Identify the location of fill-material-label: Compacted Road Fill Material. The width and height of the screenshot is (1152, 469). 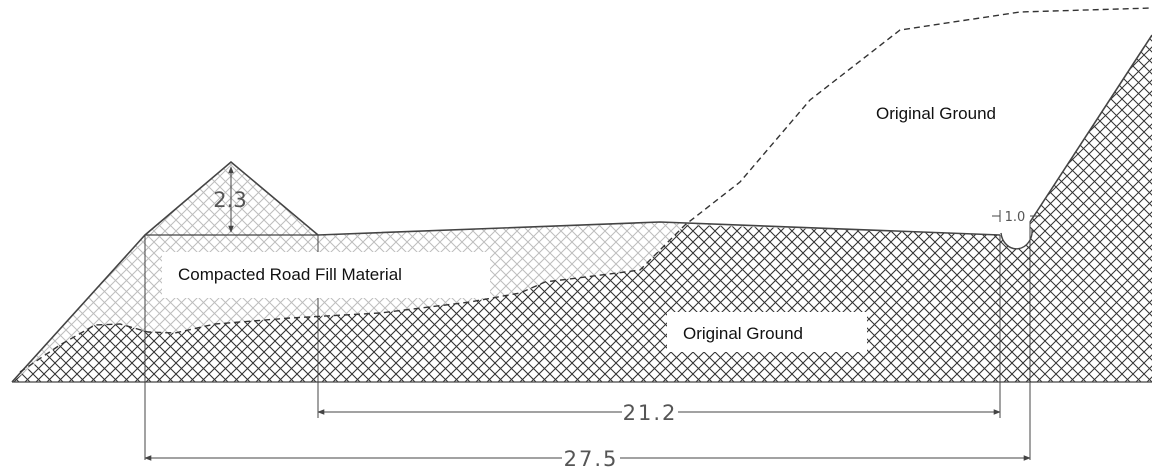
(290, 274).